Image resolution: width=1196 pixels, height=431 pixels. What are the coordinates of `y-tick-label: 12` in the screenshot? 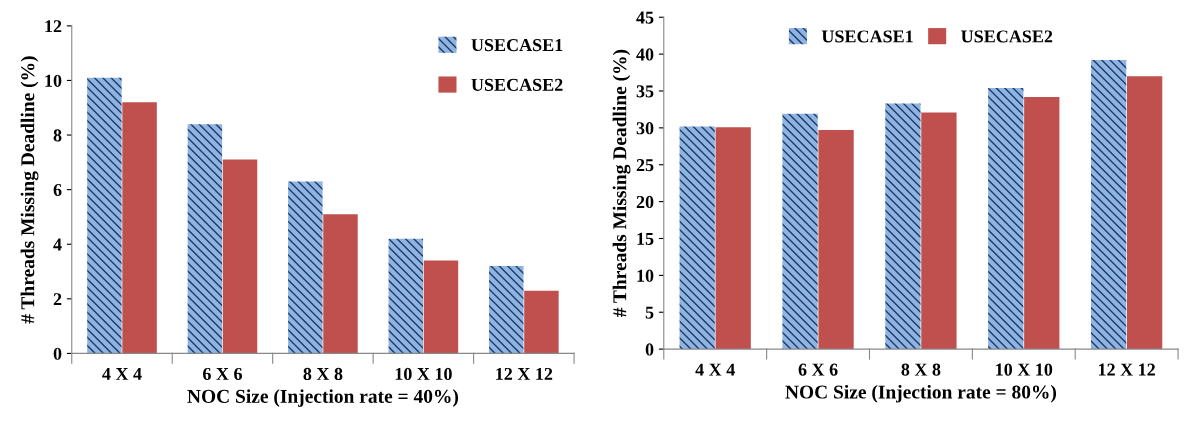 It's located at (53, 26).